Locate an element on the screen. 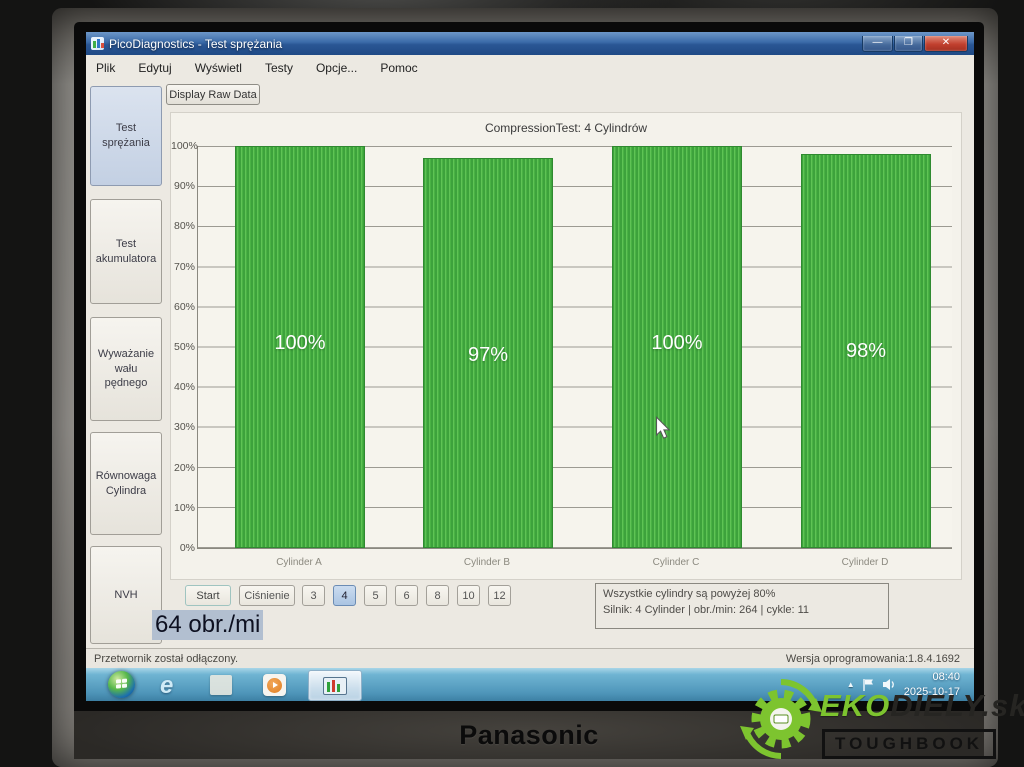 The height and width of the screenshot is (767, 1024). picodiagnostics-task-button is located at coordinates (335, 685).